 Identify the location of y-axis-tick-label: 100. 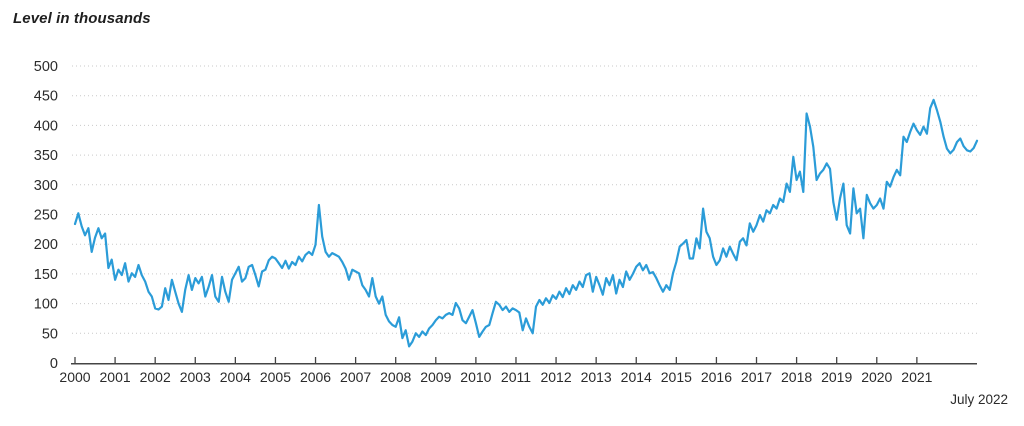
(46, 305).